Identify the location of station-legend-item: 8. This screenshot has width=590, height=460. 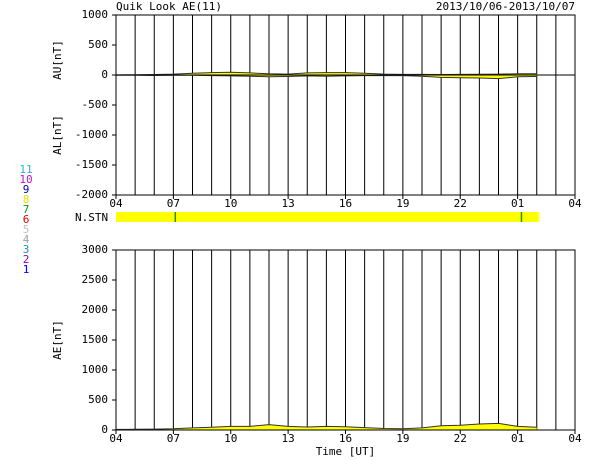
(26, 199).